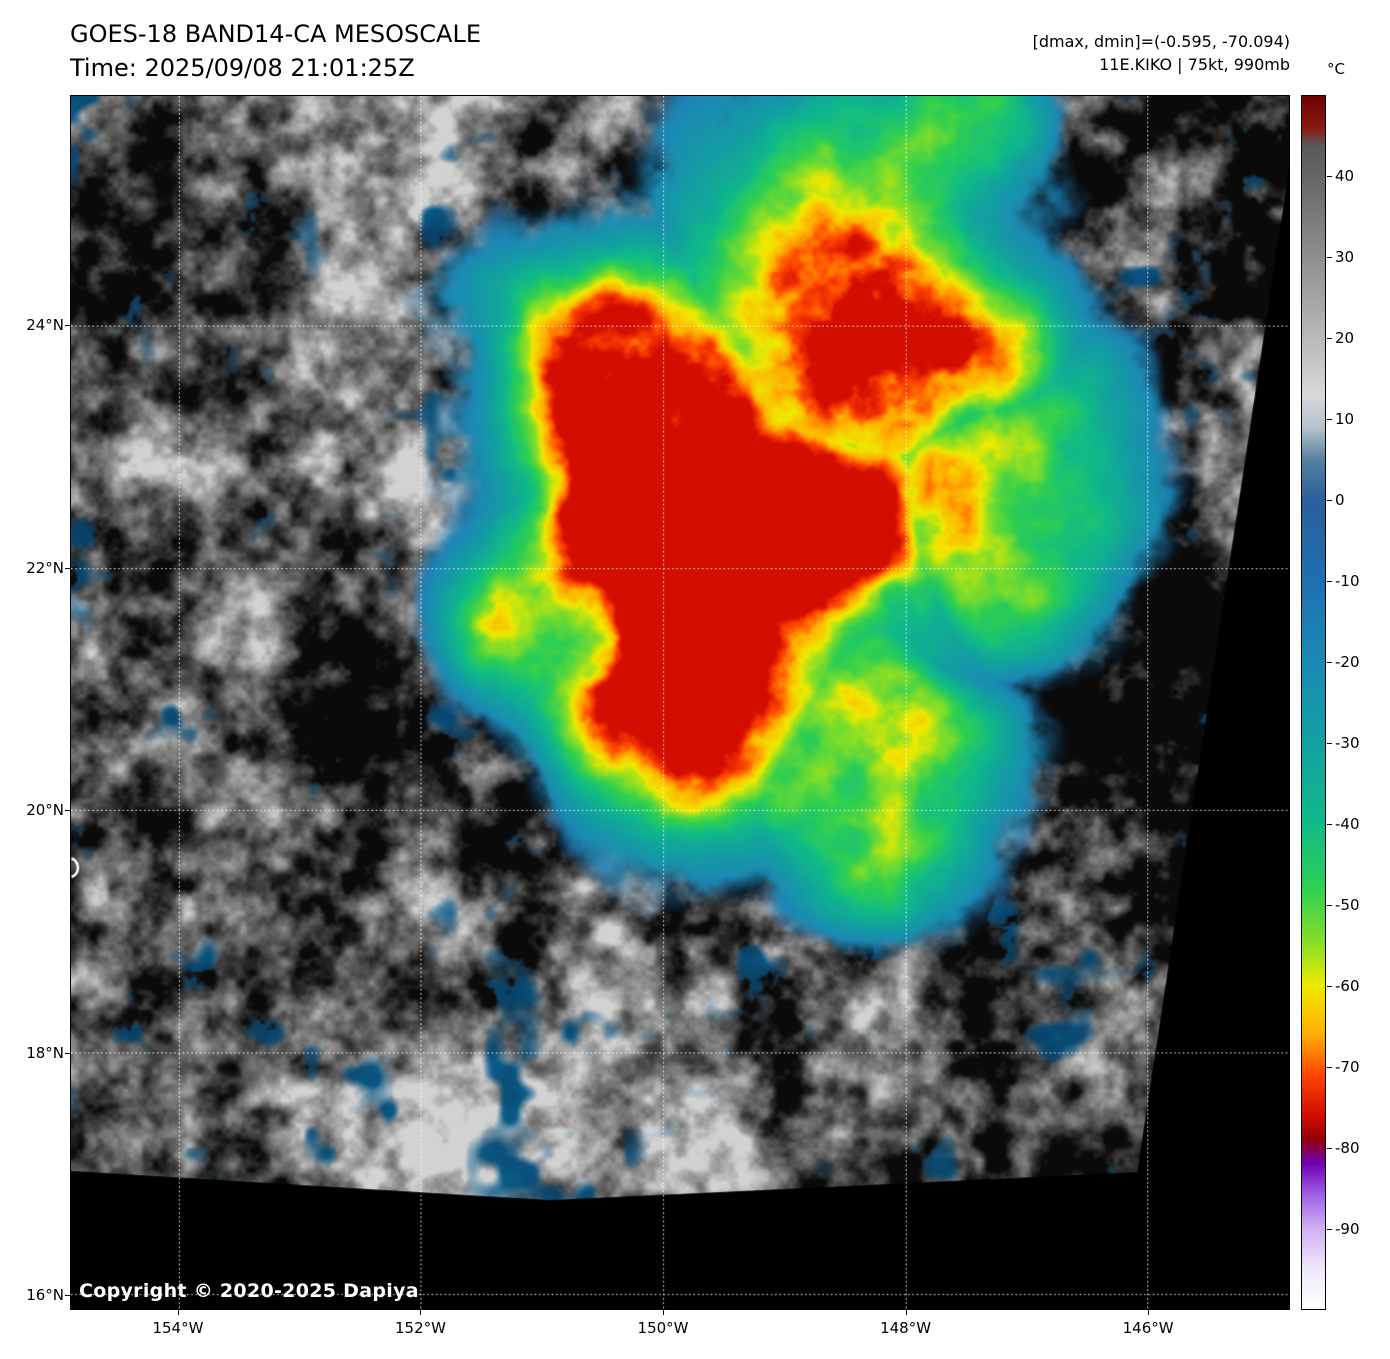 Image resolution: width=1390 pixels, height=1359 pixels. Describe the element at coordinates (1347, 1067) in the screenshot. I see `colorbar-tick-label: -70` at that location.